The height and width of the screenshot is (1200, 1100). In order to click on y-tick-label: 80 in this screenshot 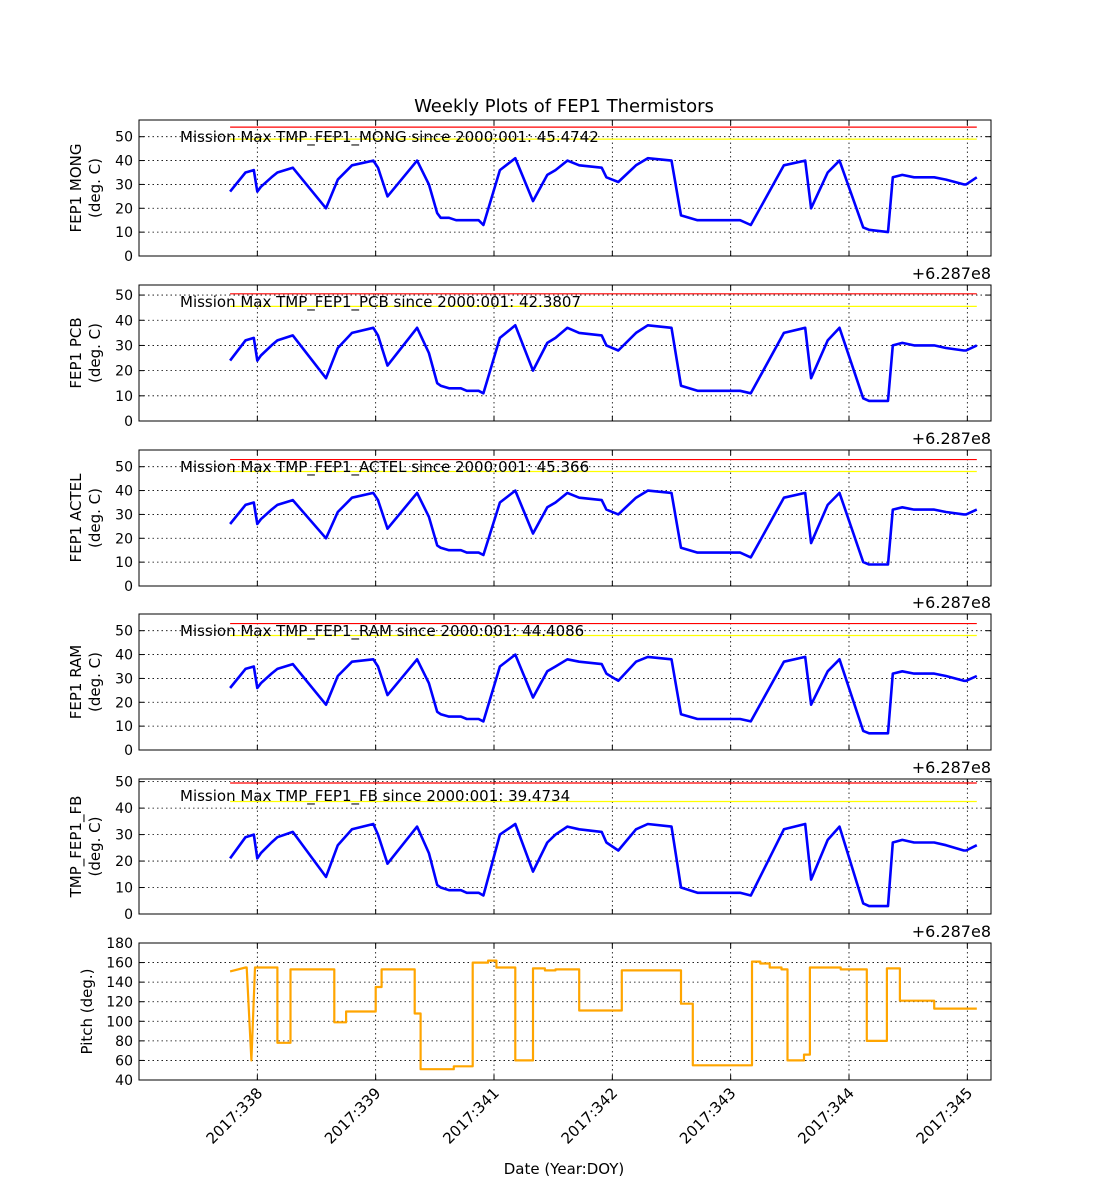, I will do `click(124, 1042)`.